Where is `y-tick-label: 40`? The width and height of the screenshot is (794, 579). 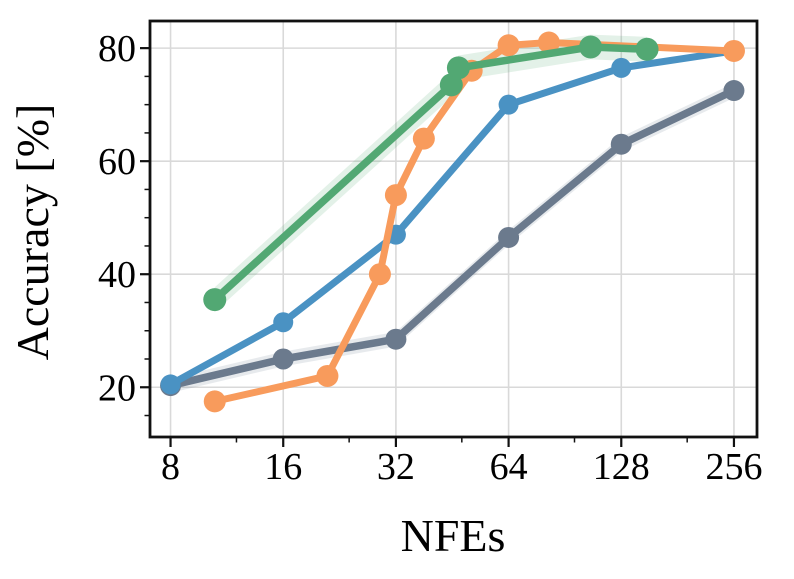
y-tick-label: 40 is located at coordinates (117, 275).